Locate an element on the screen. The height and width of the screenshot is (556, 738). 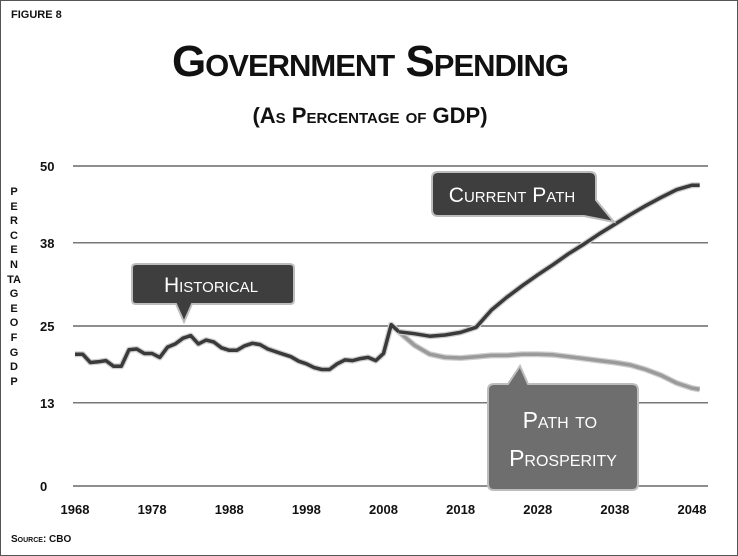
historical-callout-label: Historical is located at coordinates (211, 285).